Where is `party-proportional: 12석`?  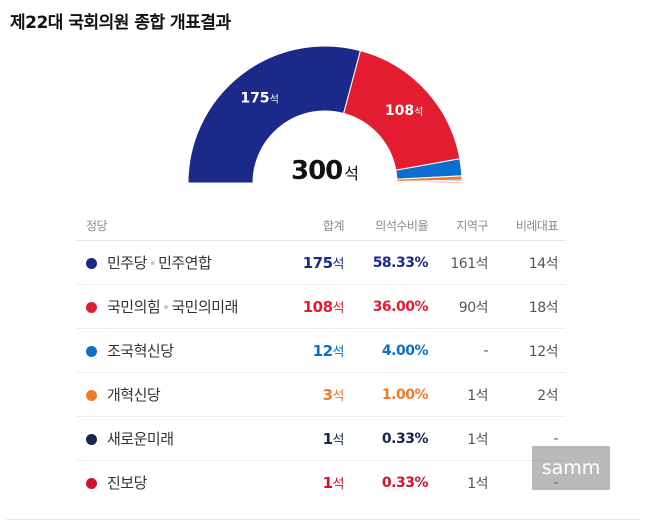 party-proportional: 12석 is located at coordinates (531, 350).